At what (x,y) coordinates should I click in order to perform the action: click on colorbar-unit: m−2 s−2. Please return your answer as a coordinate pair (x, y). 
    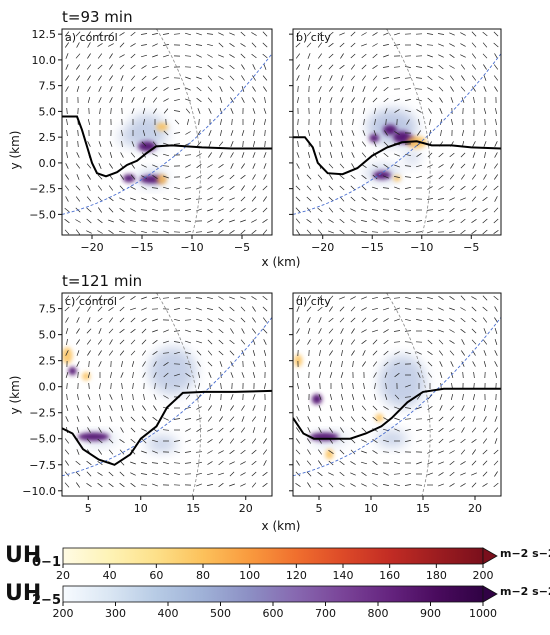
    Looking at the image, I should click on (525, 591).